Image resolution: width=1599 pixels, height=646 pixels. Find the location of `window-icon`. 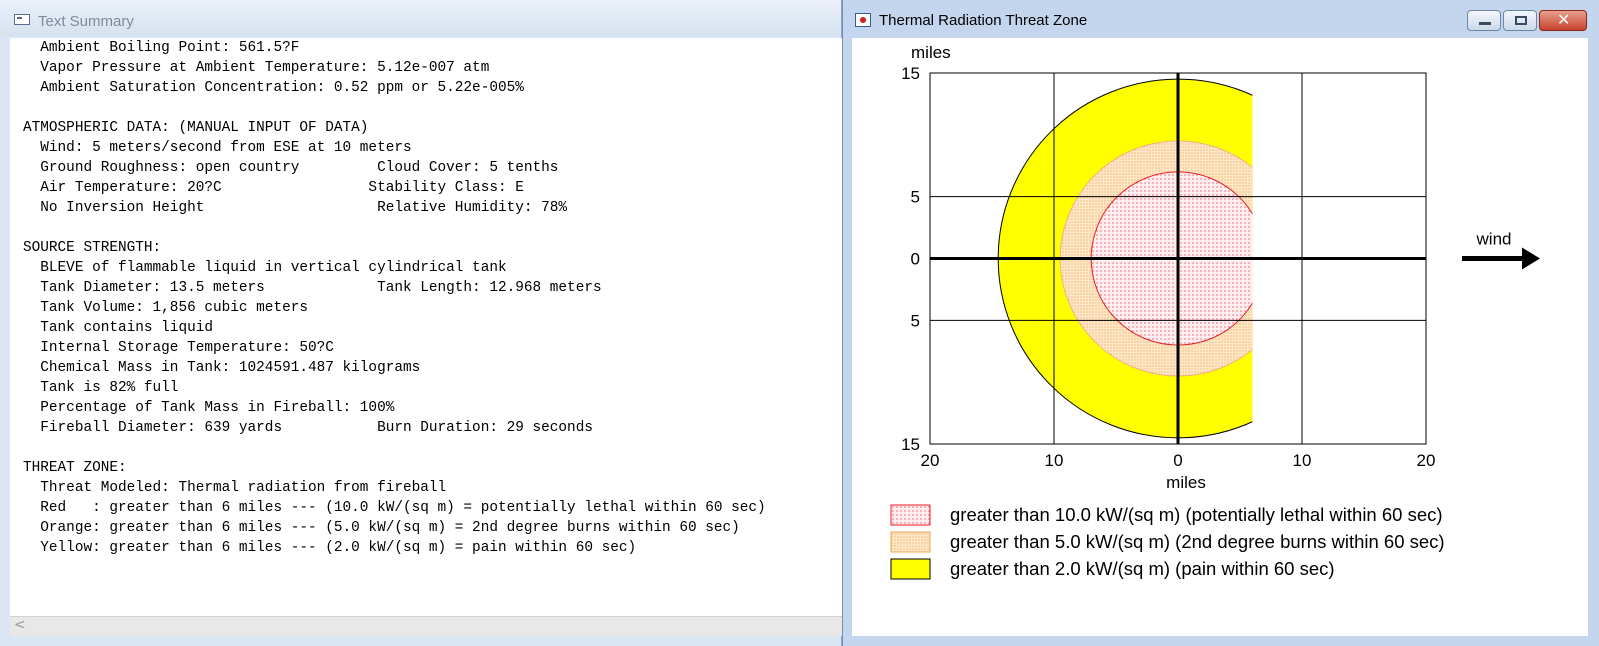

window-icon is located at coordinates (22, 19).